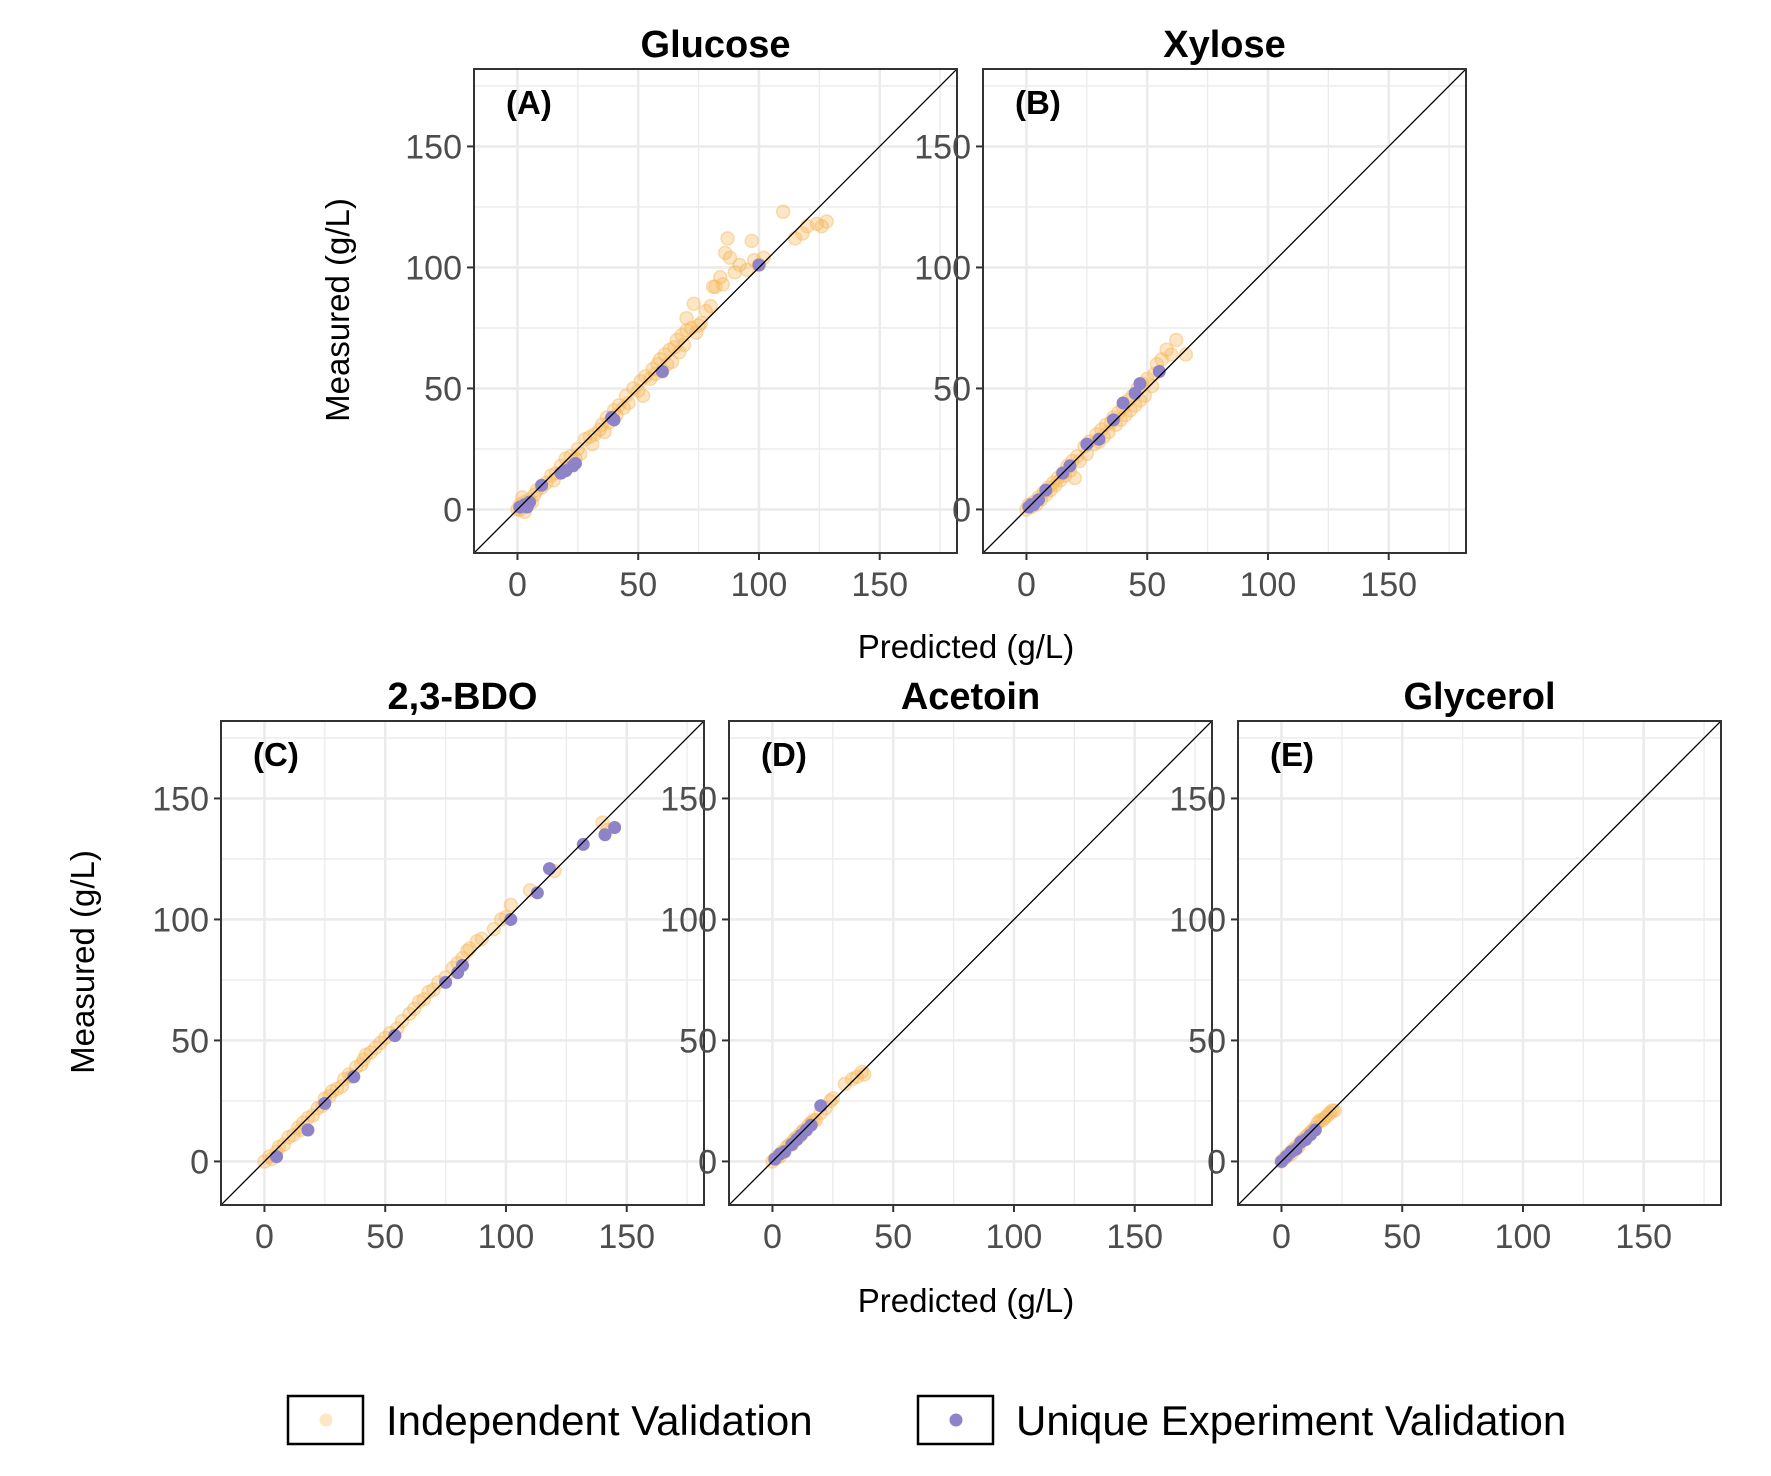 The image size is (1771, 1476). I want to click on y-axis-title-top: Measured (g/L), so click(337, 310).